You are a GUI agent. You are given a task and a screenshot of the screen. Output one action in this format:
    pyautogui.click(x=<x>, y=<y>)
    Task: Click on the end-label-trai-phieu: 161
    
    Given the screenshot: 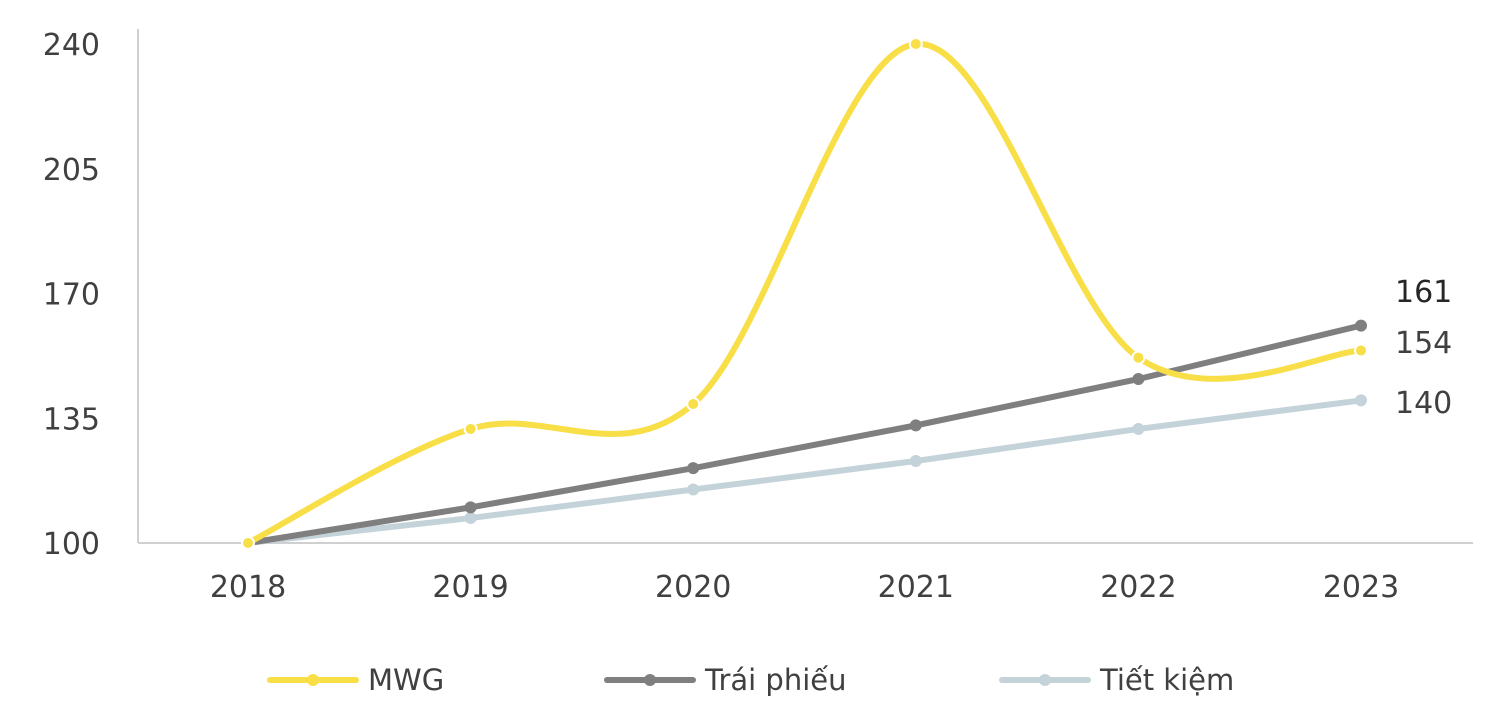 What is the action you would take?
    pyautogui.click(x=1423, y=292)
    